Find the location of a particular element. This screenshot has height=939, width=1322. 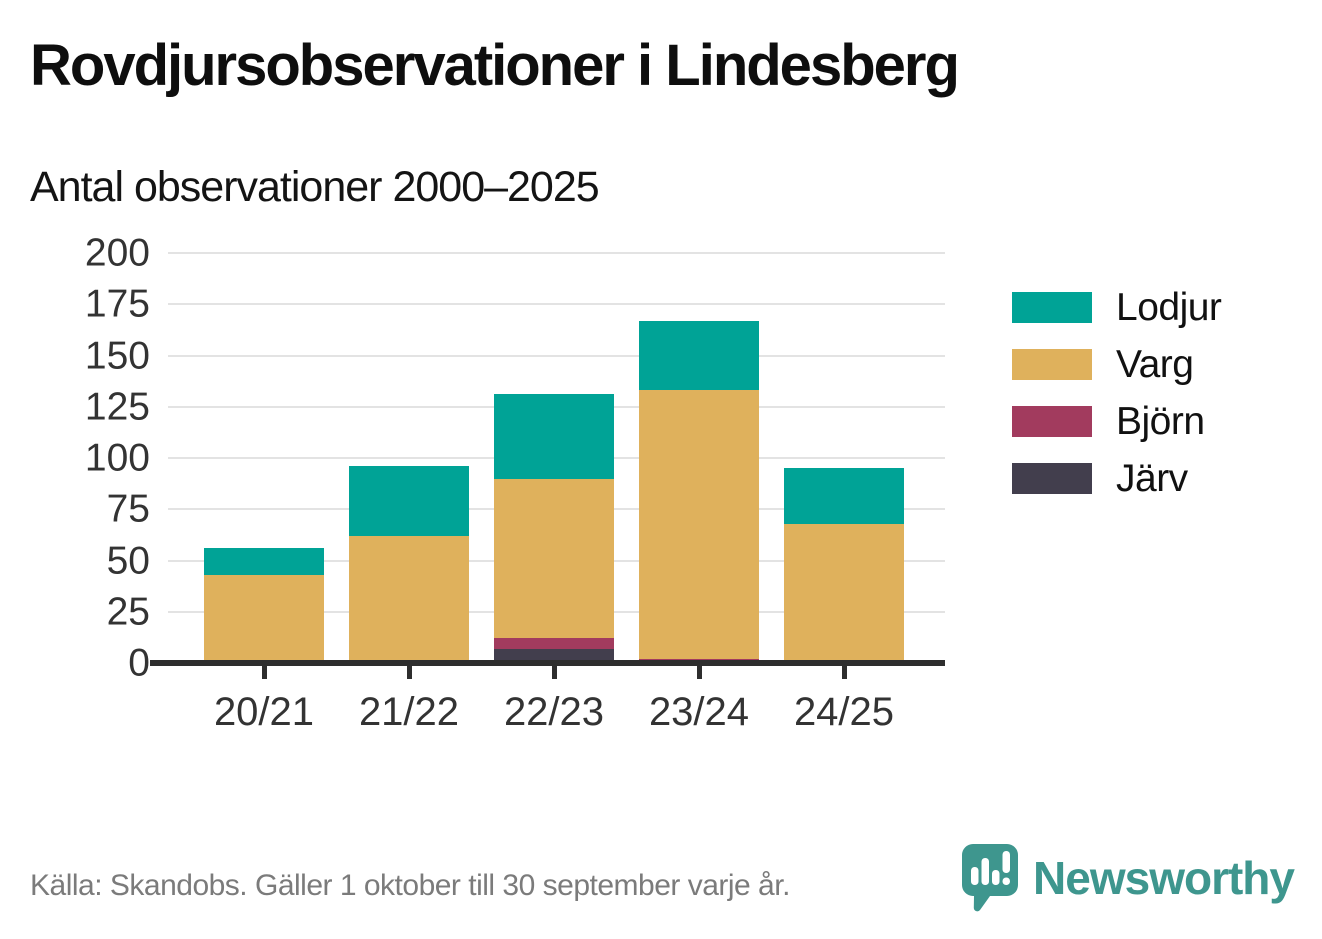

legend-item-järv: Järv is located at coordinates (1116, 478).